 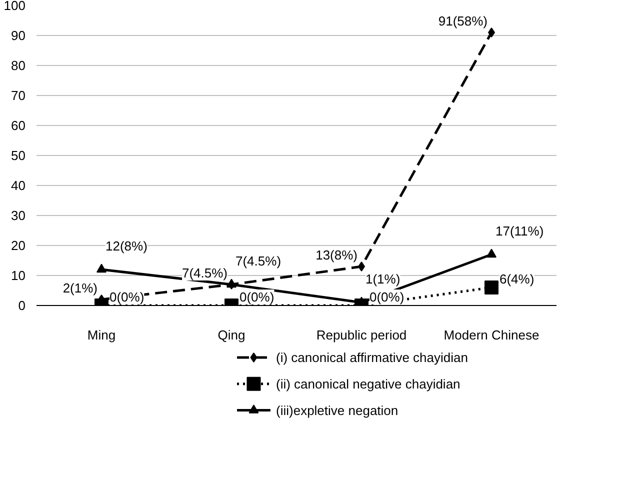 I want to click on y-tick-label: 100, so click(x=15, y=6).